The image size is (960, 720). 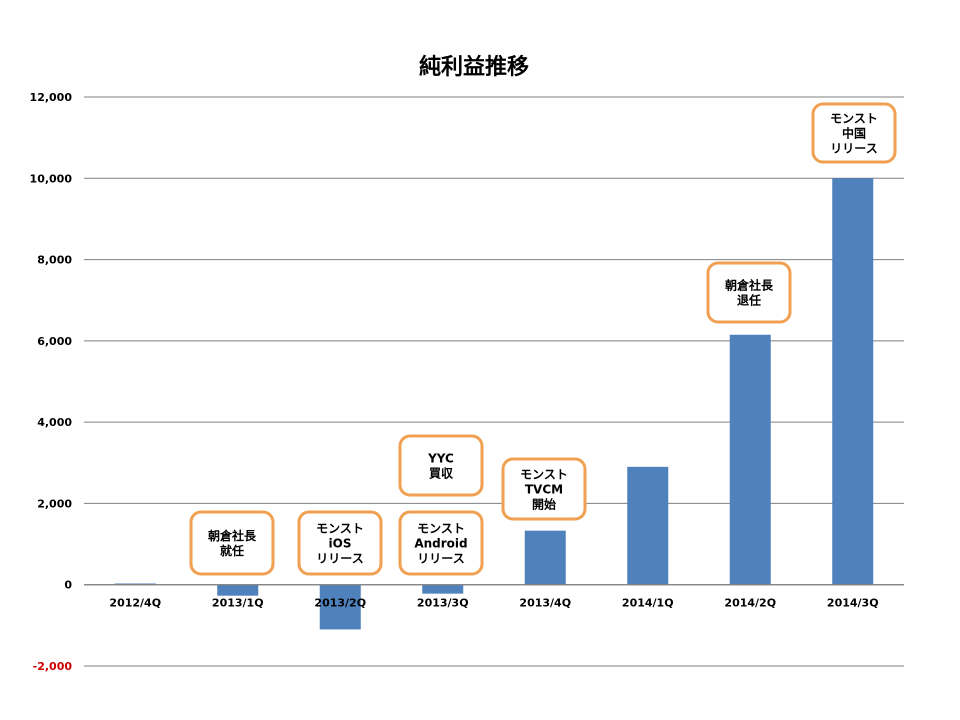 I want to click on x-tick-label: 2013/3Q, so click(x=443, y=603).